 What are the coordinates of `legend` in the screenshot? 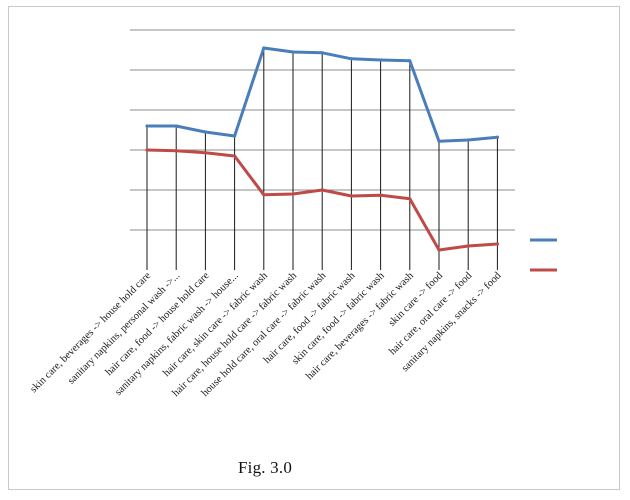 It's located at (543, 255).